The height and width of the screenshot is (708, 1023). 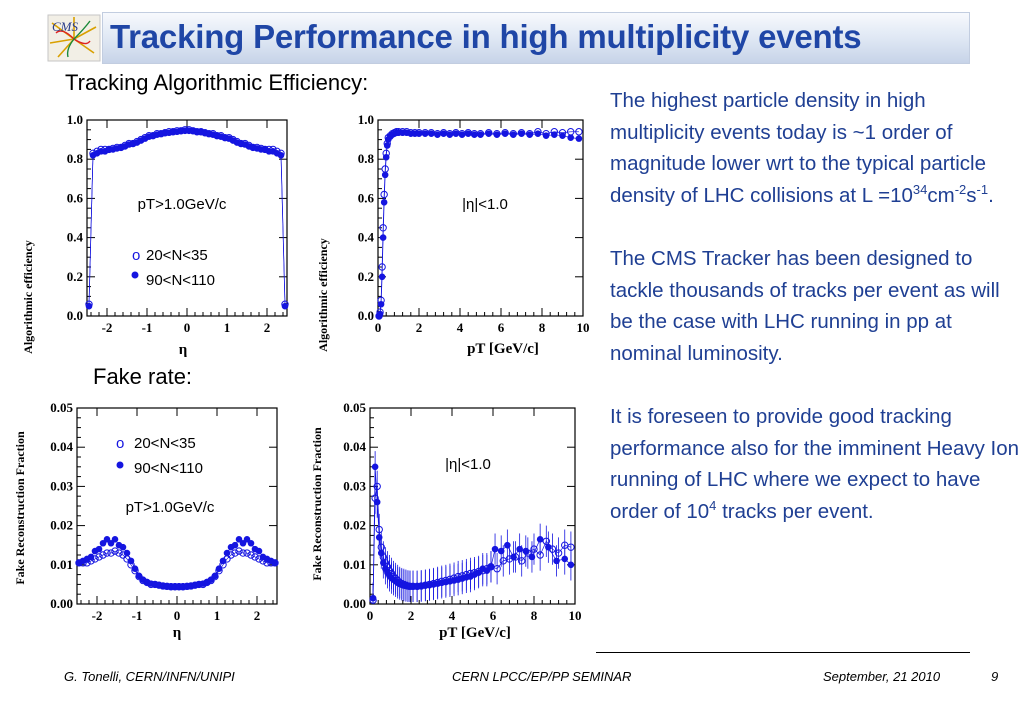 I want to click on x-tick-label: 0, so click(x=370, y=615).